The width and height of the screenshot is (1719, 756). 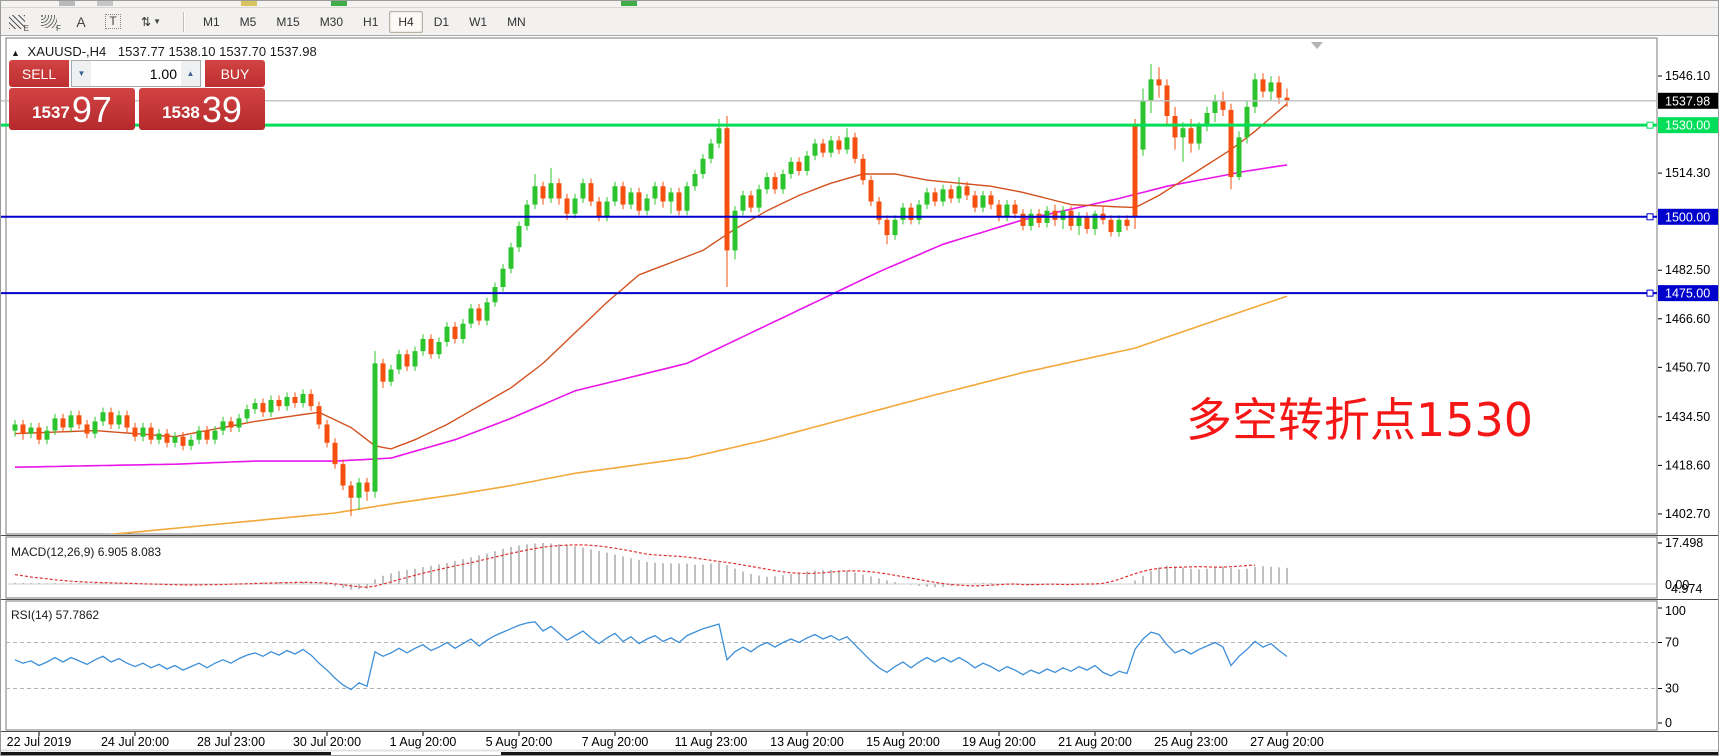 I want to click on svg-text: 19 Aug 20:00, so click(x=999, y=742).